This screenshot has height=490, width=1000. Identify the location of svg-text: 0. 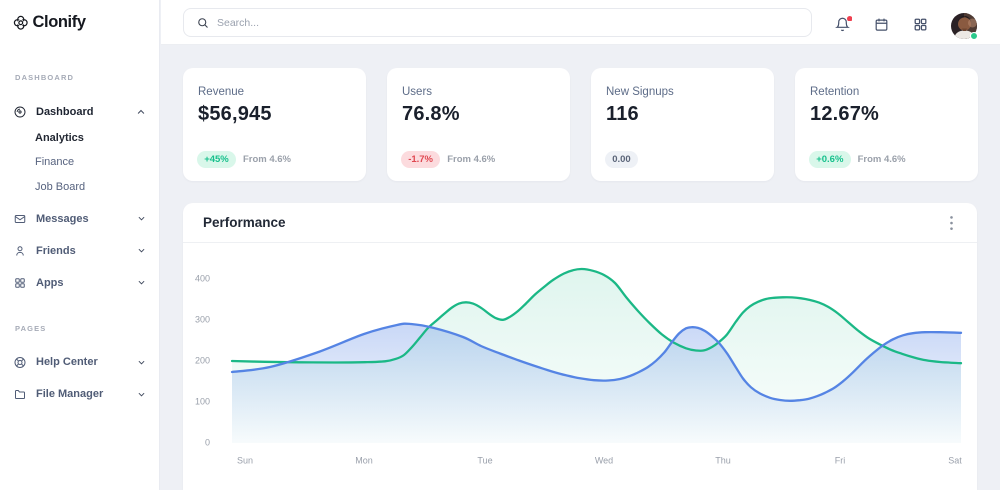
(207, 443).